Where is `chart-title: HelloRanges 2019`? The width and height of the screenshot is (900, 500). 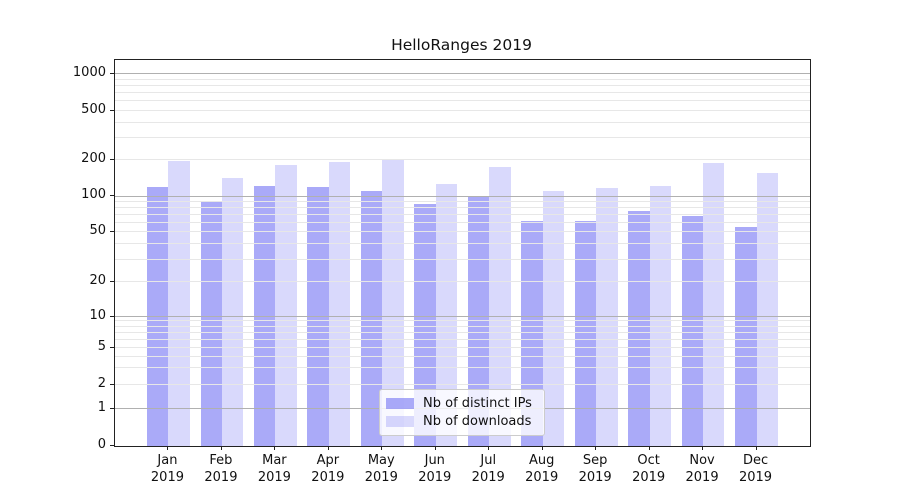
chart-title: HelloRanges 2019 is located at coordinates (461, 45).